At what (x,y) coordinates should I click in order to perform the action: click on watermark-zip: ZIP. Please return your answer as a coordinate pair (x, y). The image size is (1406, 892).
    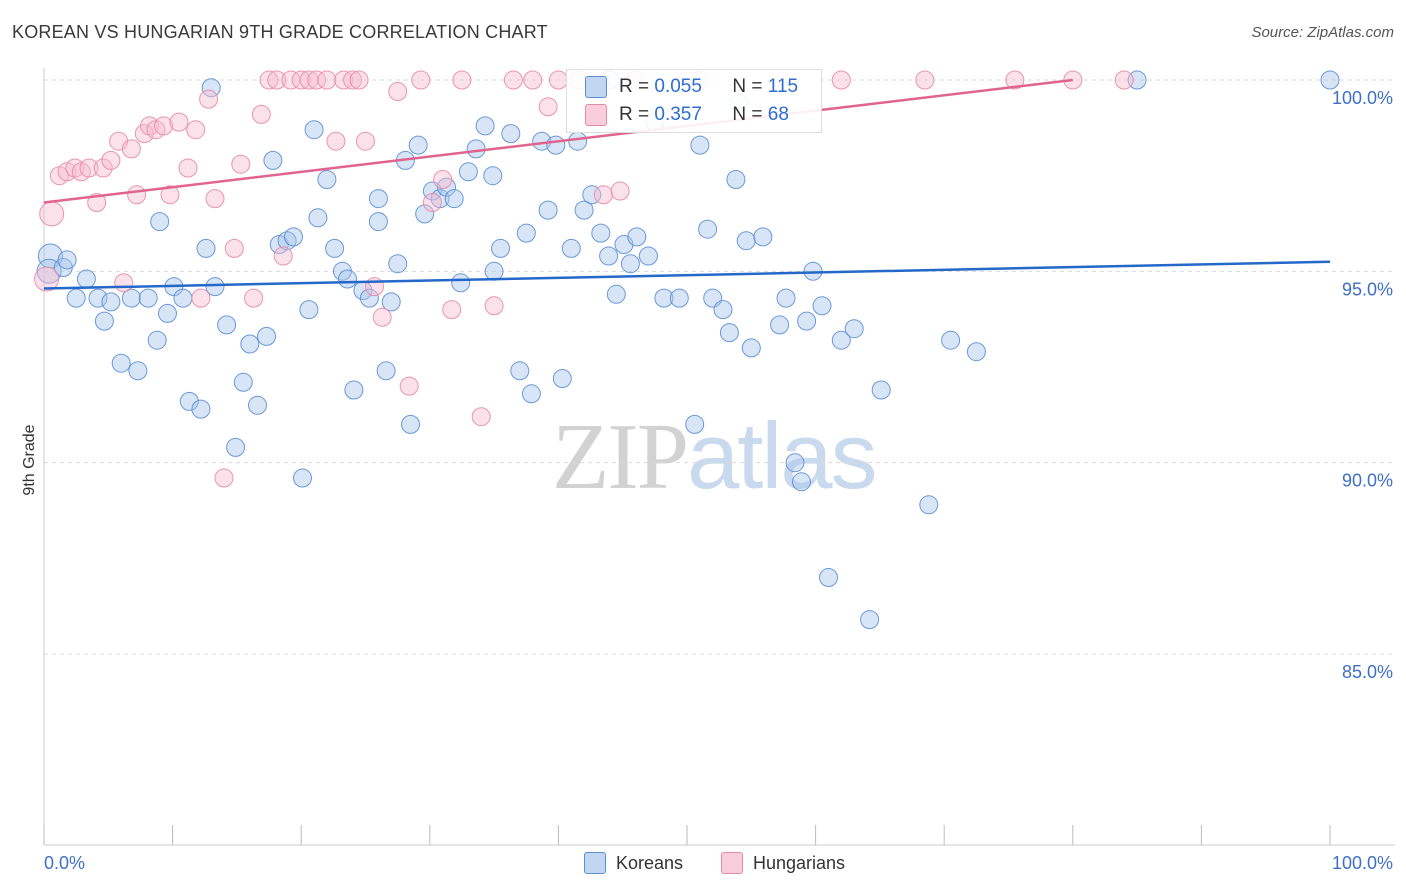
    Looking at the image, I should click on (620, 457).